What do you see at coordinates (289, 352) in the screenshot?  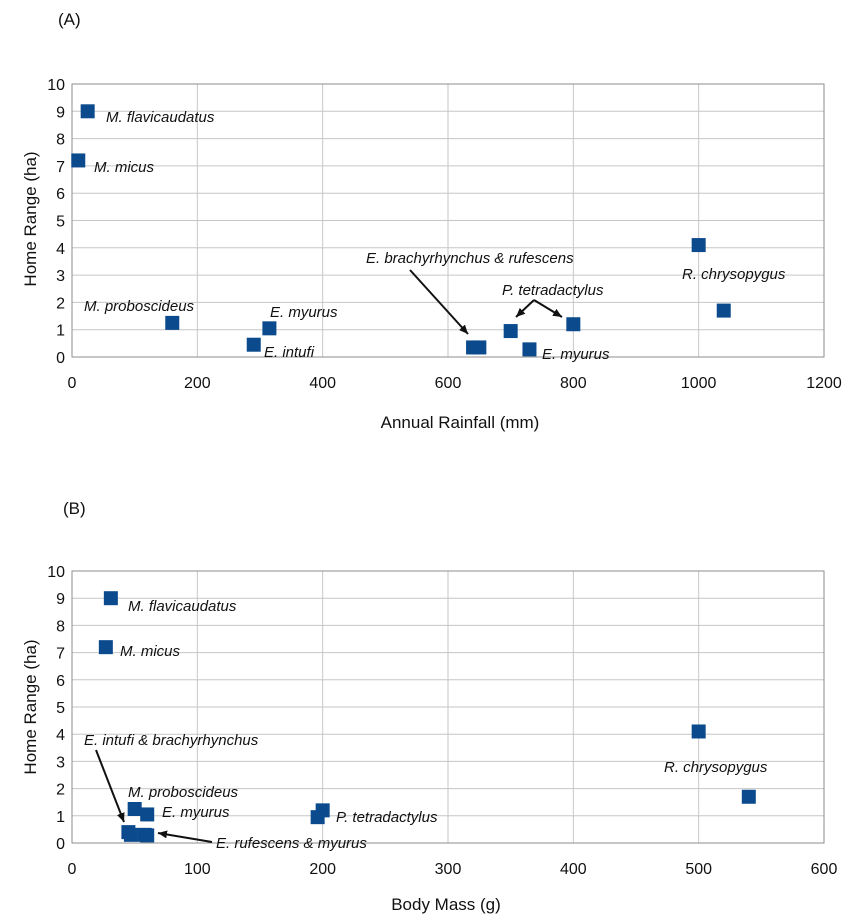 I see `label-e-intufi: E. intufi` at bounding box center [289, 352].